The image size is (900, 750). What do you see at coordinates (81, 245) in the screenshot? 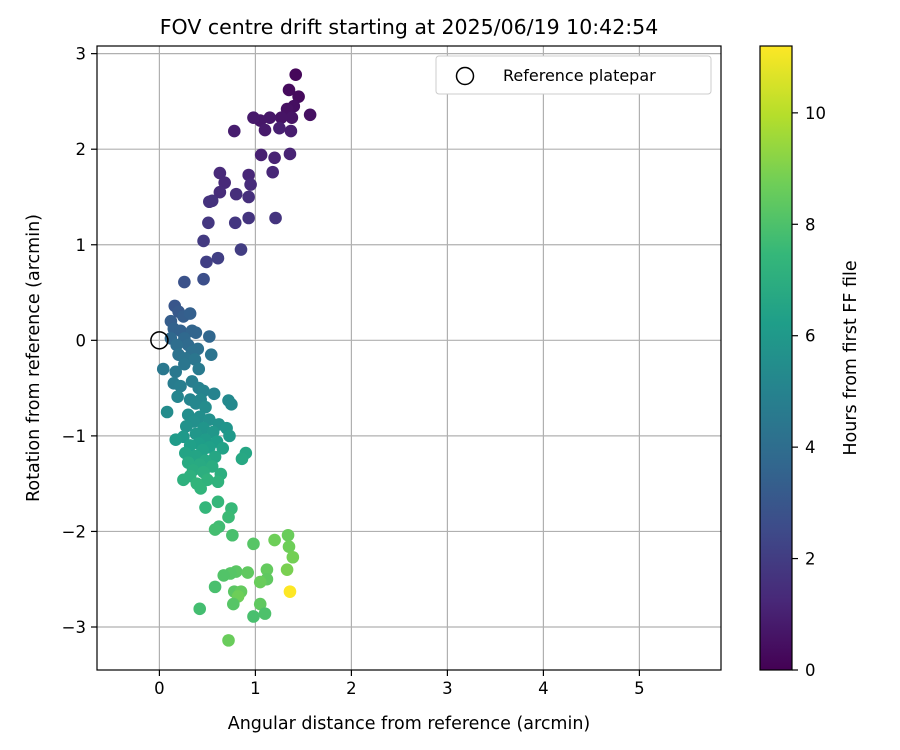
I see `y-tick-label: 1` at bounding box center [81, 245].